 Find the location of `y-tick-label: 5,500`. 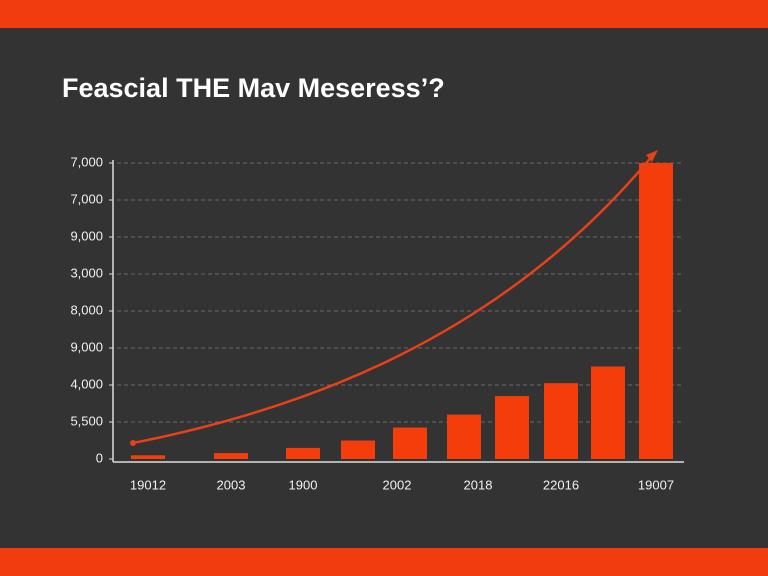

y-tick-label: 5,500 is located at coordinates (86, 420).